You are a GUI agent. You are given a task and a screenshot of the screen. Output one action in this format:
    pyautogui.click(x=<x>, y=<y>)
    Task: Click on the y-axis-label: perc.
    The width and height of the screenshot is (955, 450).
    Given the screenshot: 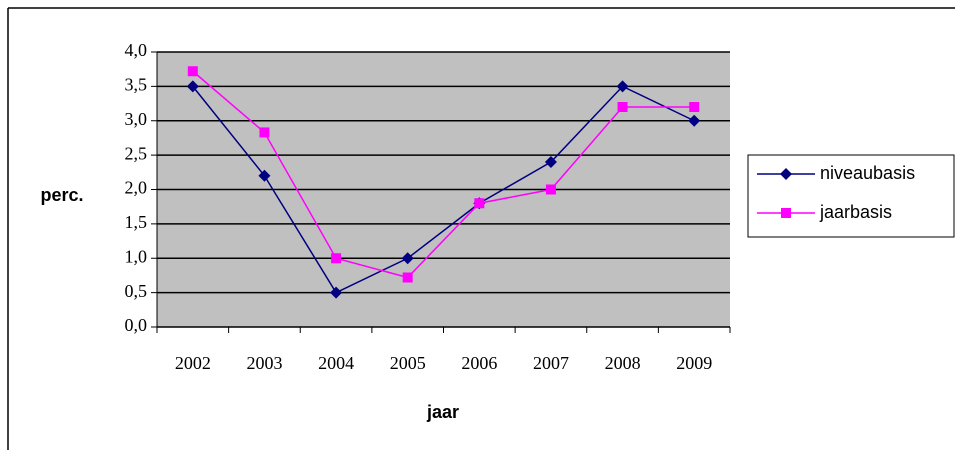 What is the action you would take?
    pyautogui.click(x=61, y=195)
    